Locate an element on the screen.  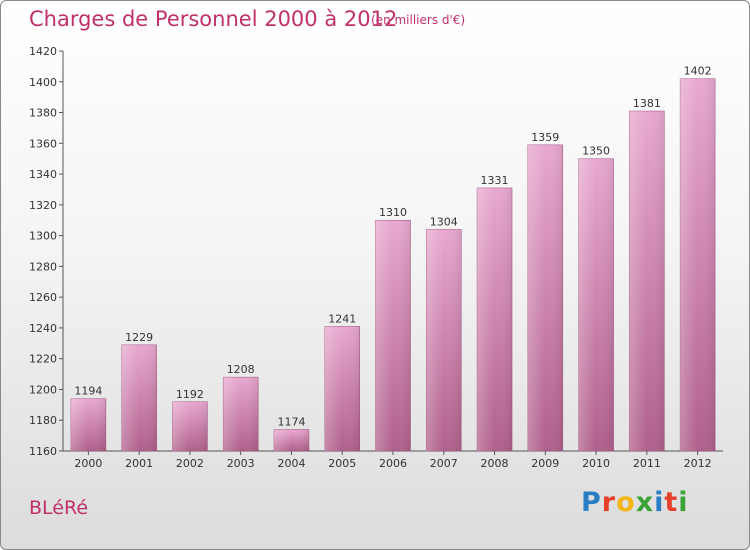
y-tick-label: 1320 is located at coordinates (43, 205).